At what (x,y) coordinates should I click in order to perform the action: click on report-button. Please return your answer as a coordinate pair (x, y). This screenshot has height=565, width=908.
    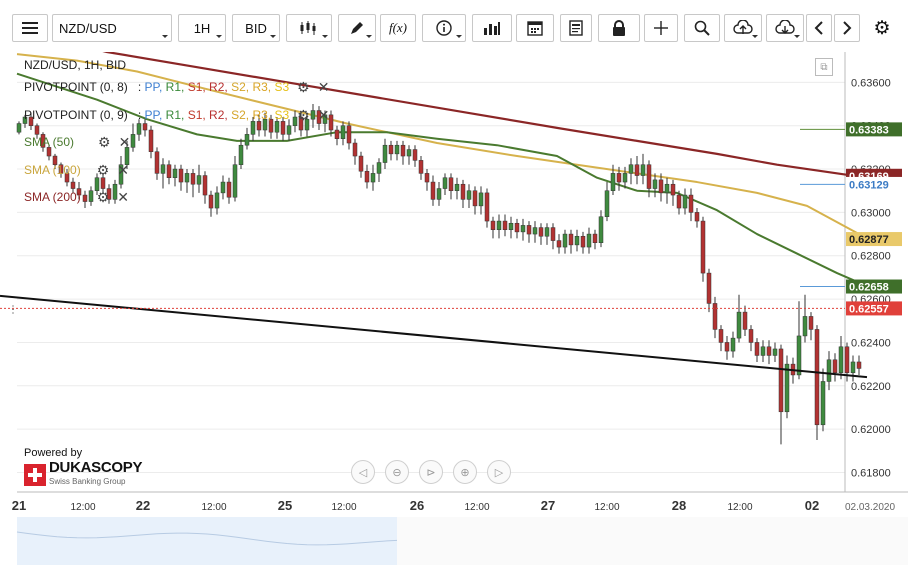
    Looking at the image, I should click on (576, 28).